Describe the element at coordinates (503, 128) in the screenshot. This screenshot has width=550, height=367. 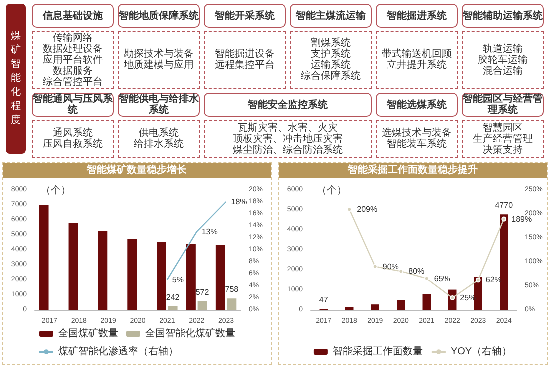
I see `text: 智慧园区` at that location.